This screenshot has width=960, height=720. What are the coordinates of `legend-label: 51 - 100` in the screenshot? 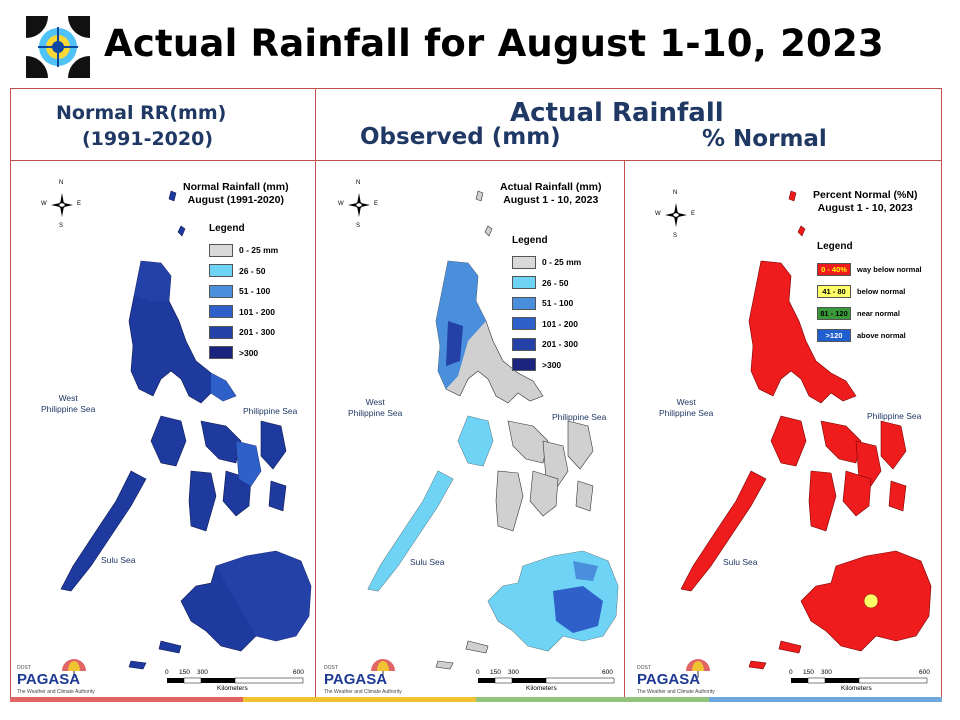 It's located at (558, 303).